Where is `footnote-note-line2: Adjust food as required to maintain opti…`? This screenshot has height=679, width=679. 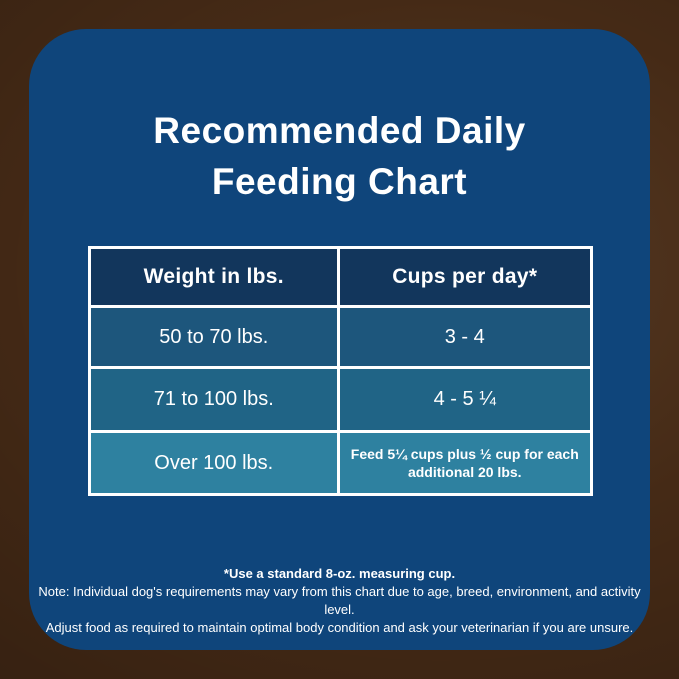 footnote-note-line2: Adjust food as required to maintain opti… is located at coordinates (339, 627).